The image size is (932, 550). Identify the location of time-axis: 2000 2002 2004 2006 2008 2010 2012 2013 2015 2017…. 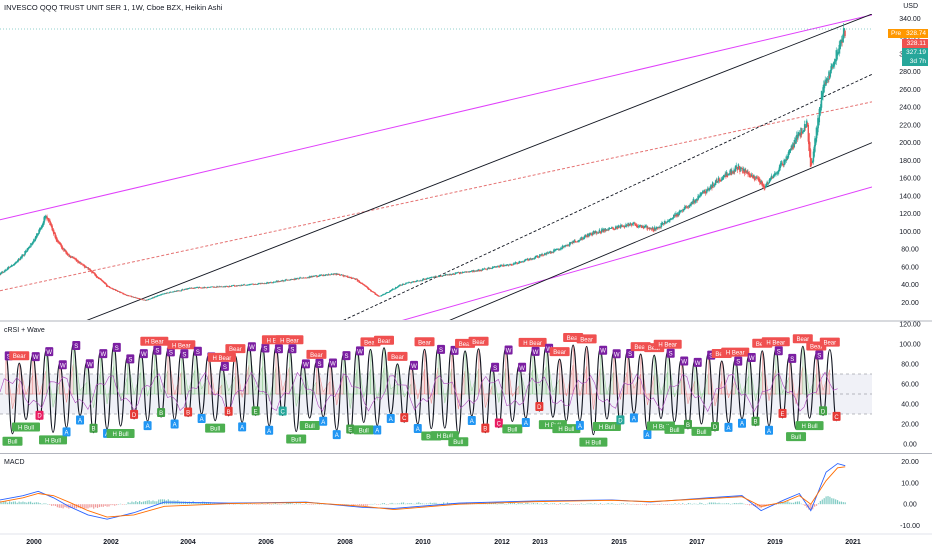
(443, 542).